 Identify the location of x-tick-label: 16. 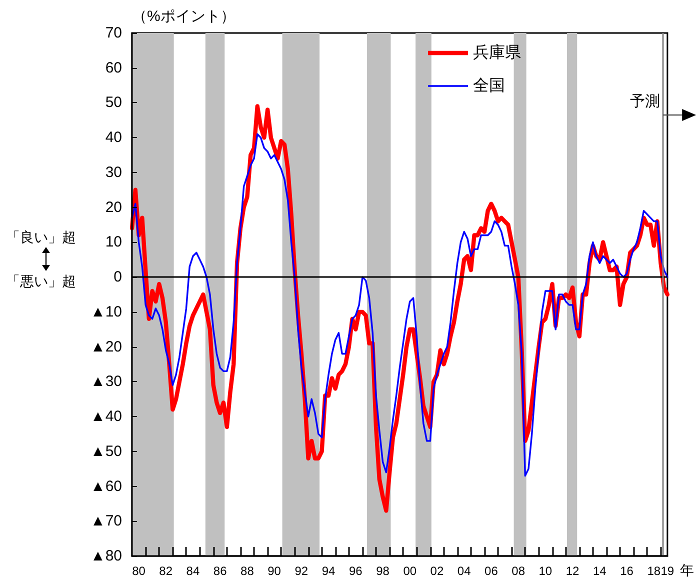
(627, 571).